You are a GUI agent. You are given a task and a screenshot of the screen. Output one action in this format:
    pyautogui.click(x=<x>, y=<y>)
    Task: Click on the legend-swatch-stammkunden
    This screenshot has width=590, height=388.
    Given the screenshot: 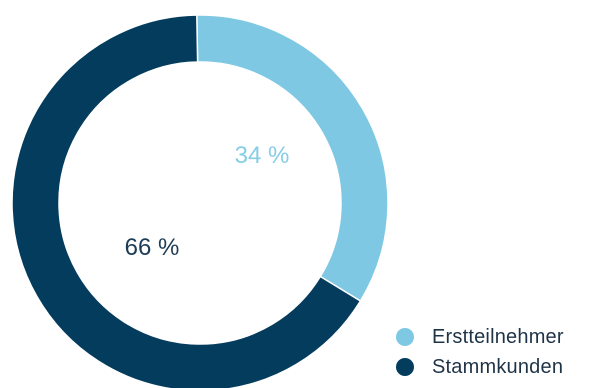 What is the action you would take?
    pyautogui.click(x=405, y=367)
    